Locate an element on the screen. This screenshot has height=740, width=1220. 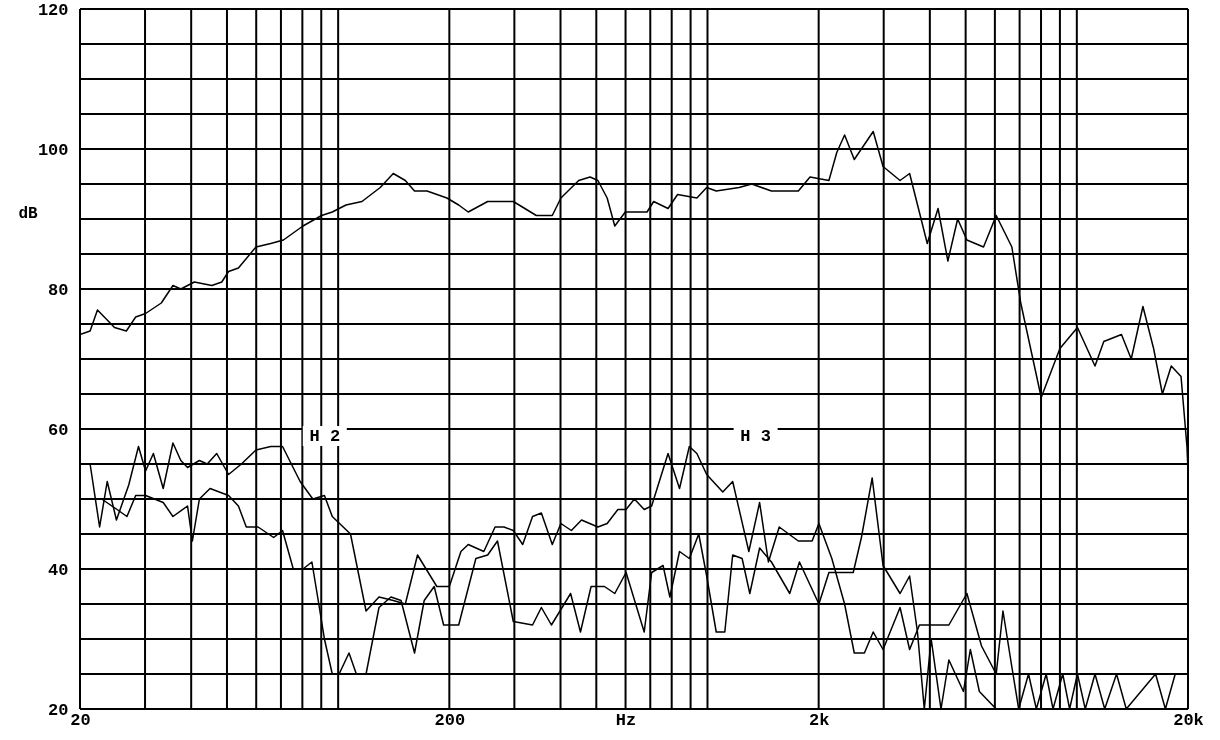
y-tick-label: 80 is located at coordinates (58, 290).